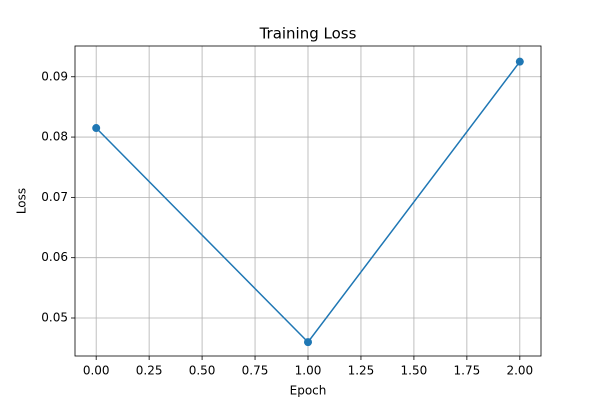  Describe the element at coordinates (308, 371) in the screenshot. I see `x-tick-label: 1.00` at that location.